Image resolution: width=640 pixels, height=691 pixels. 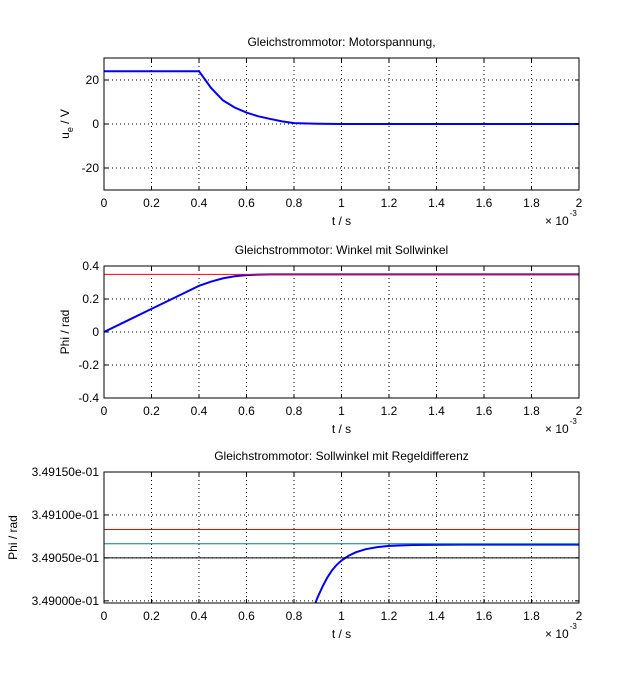 I want to click on y-tick-label: 20, so click(x=93, y=80).